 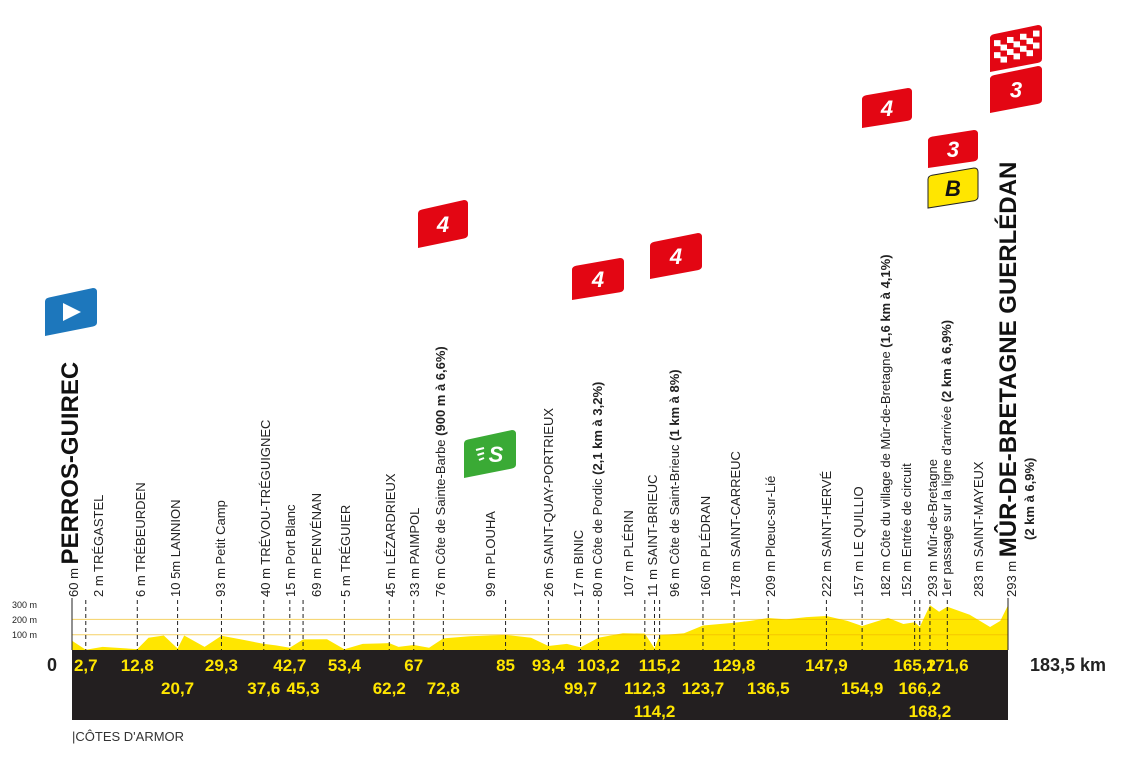 What do you see at coordinates (73, 580) in the screenshot?
I see `place-altitude-name: 60 m` at bounding box center [73, 580].